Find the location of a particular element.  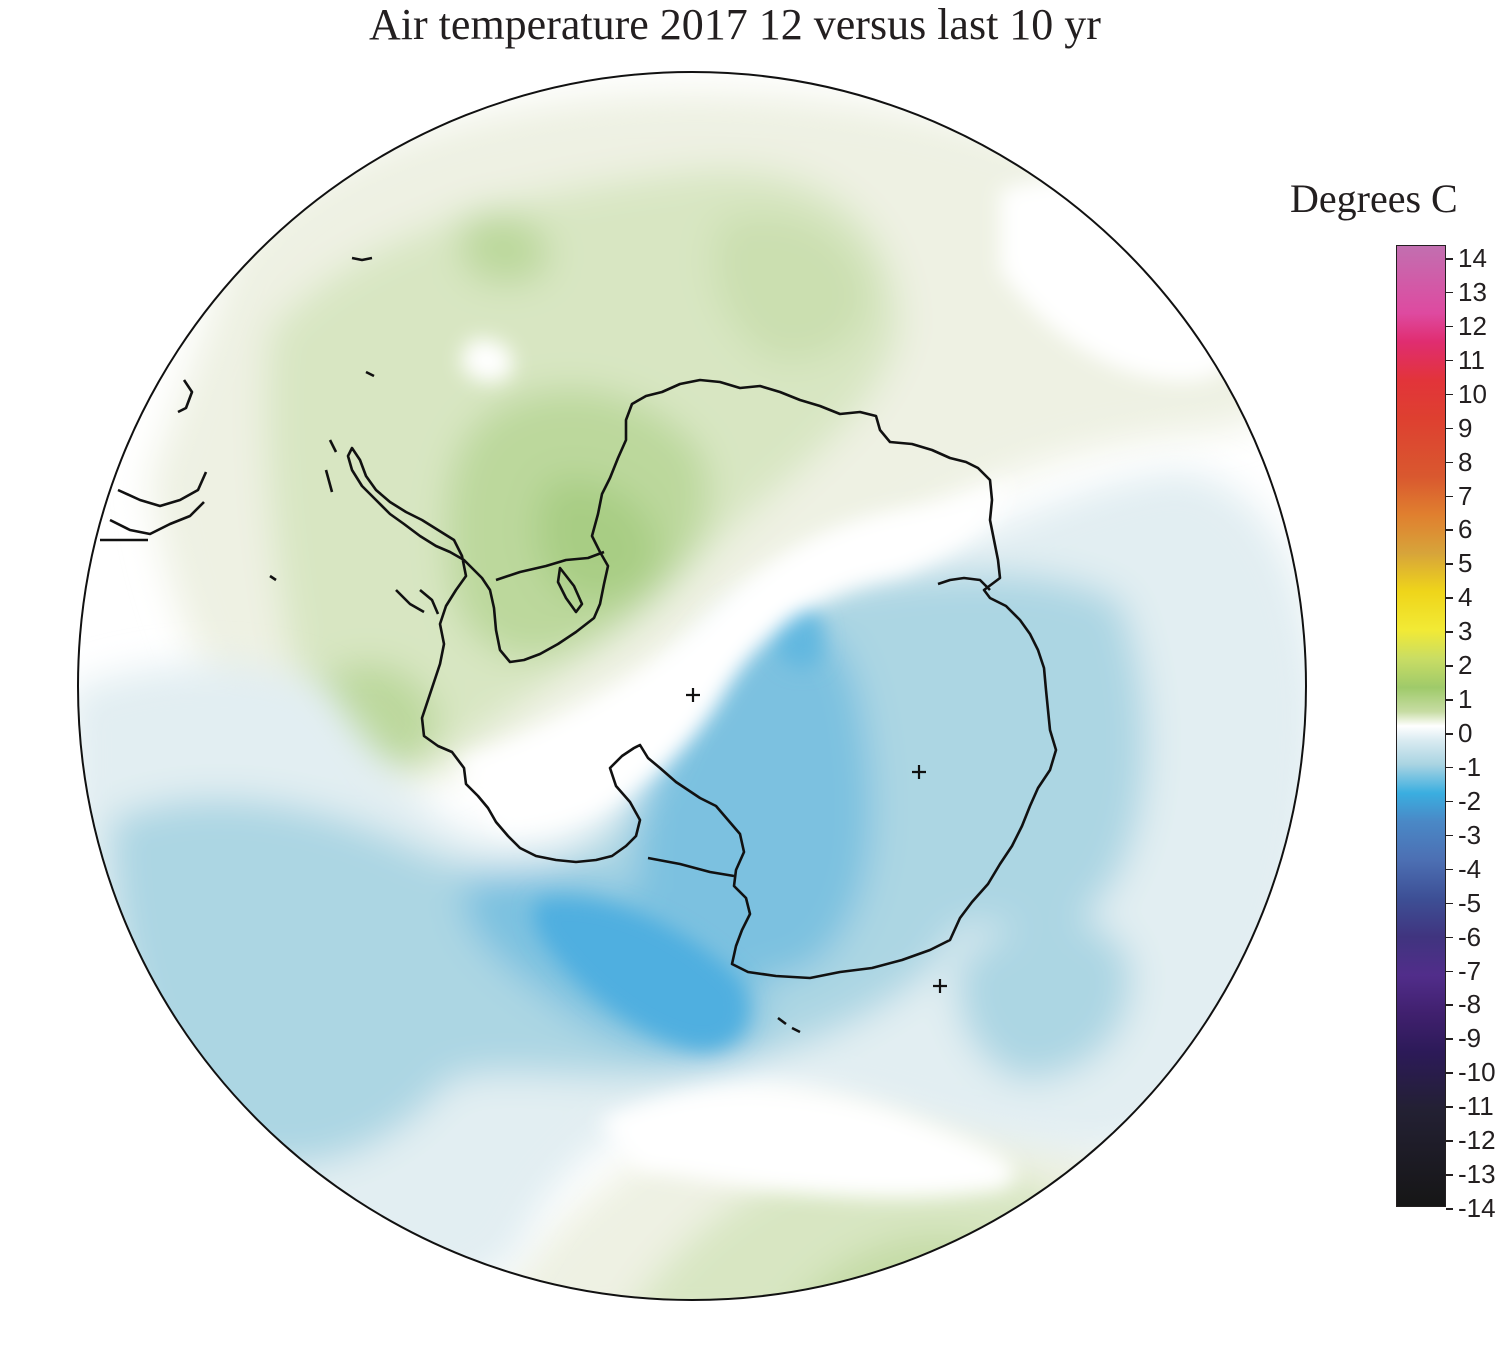

colorbar-tick-label: 0 is located at coordinates (1465, 733).